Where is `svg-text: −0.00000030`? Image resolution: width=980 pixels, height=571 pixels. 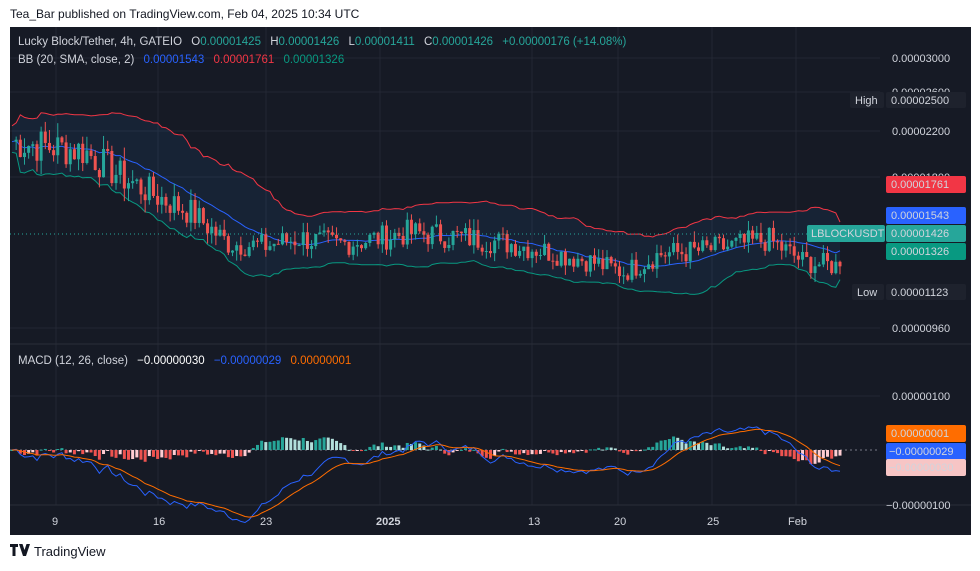 svg-text: −0.00000030 is located at coordinates (921, 468).